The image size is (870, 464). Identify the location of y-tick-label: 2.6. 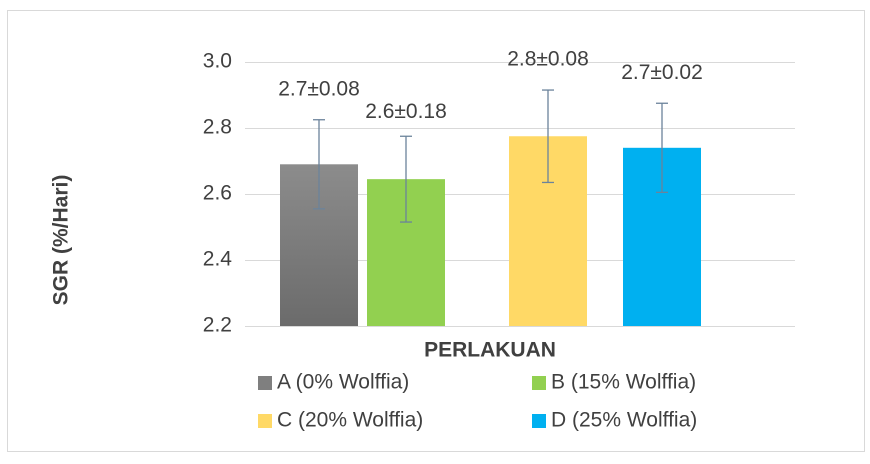
(217, 193).